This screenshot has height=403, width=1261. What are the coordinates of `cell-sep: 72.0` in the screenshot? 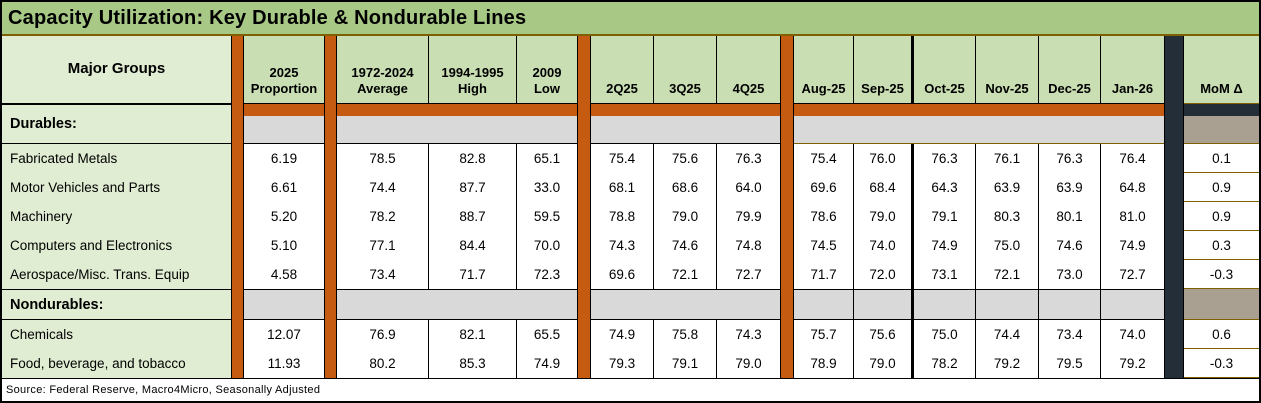 It's located at (884, 274).